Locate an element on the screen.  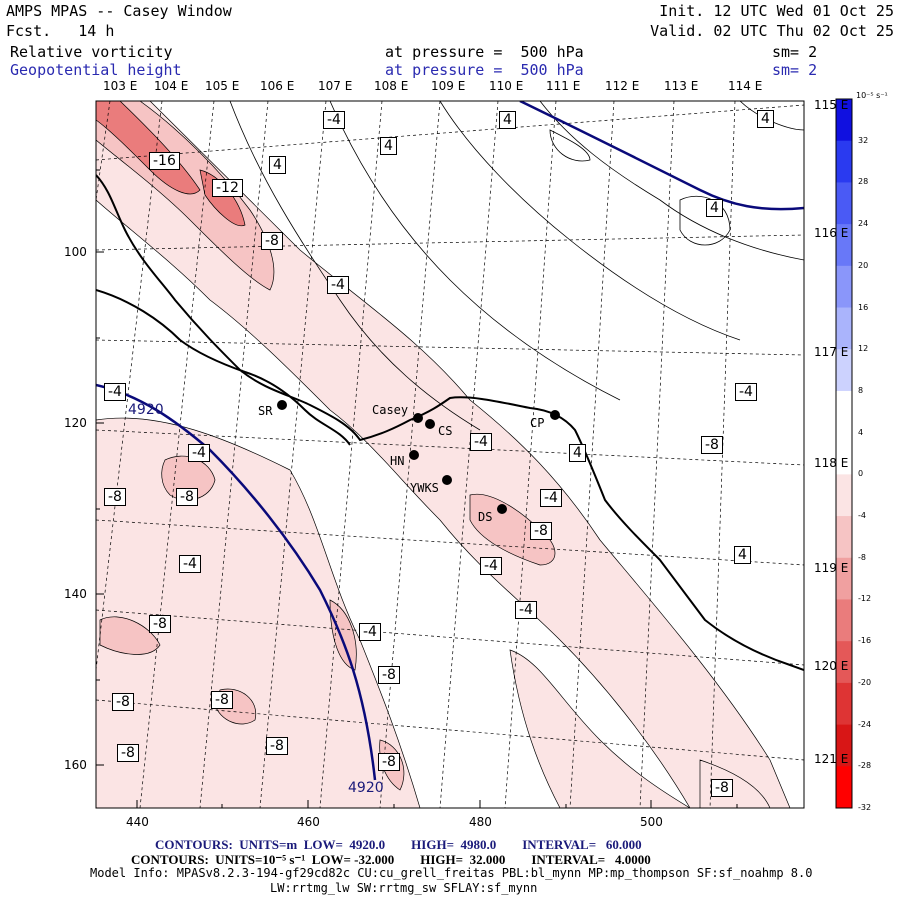
colorbar-label: 4 is located at coordinates (861, 432).